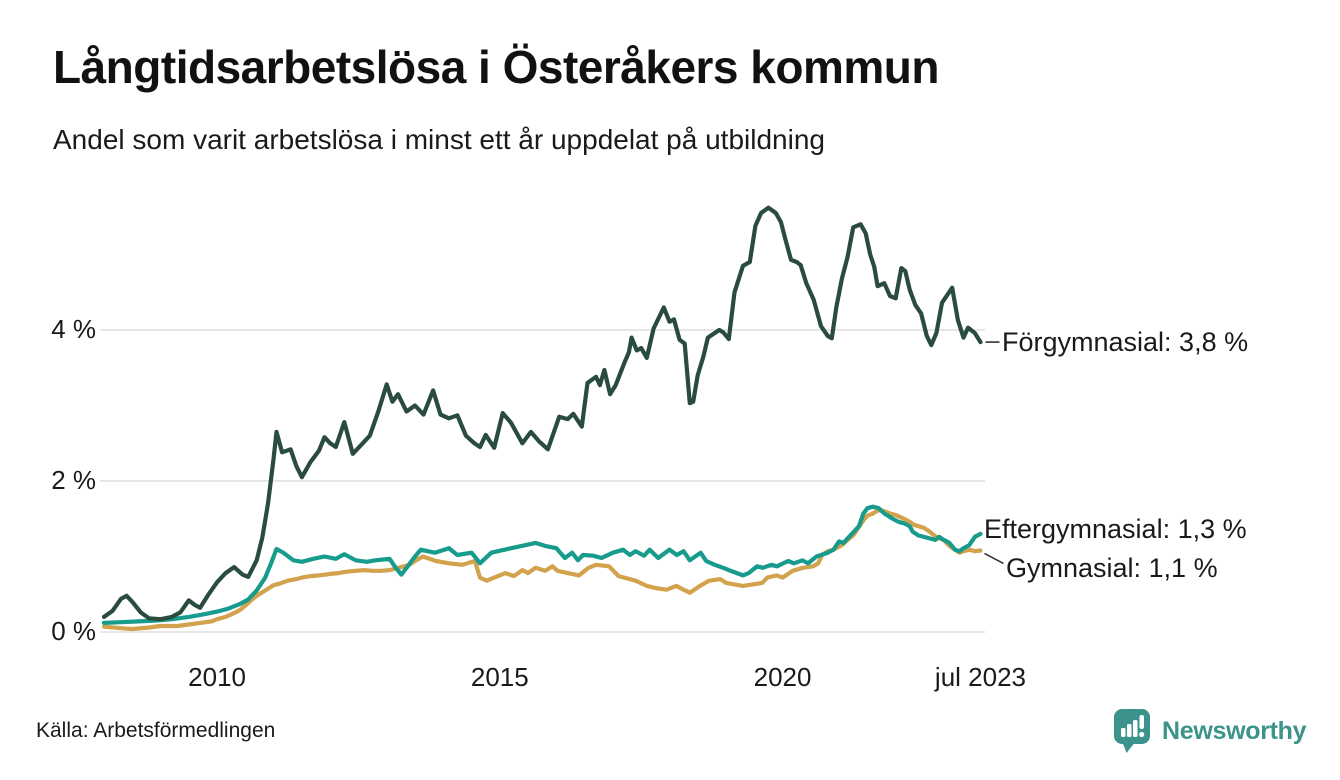 This screenshot has height=780, width=1340. I want to click on series-label-eftergymnasial: Eftergymnasial: 1,3 %, so click(1115, 529).